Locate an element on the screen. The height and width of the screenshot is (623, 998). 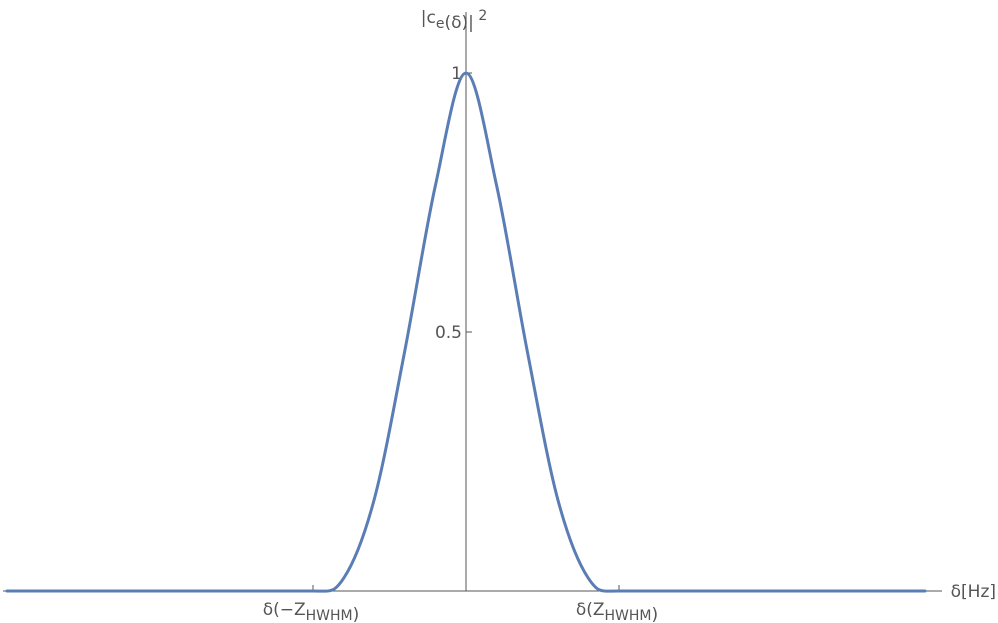
x-axis-label: δ[Hz] is located at coordinates (973, 592).